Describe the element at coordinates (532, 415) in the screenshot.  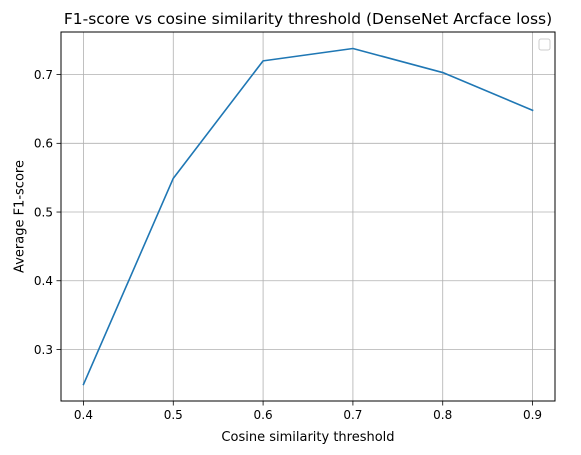
I see `x-tick-label: 0.9` at that location.